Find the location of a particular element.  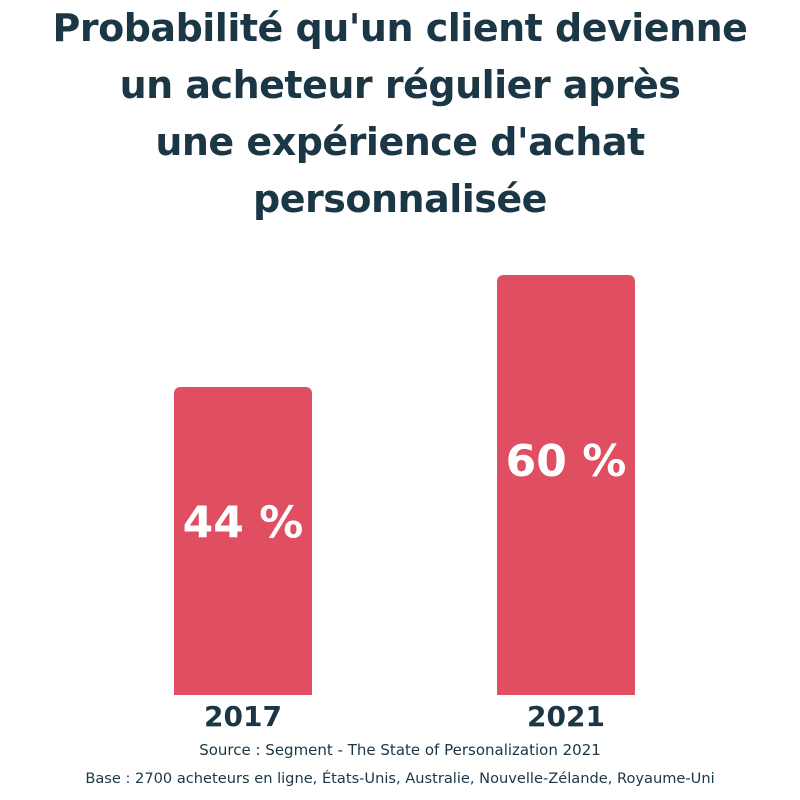

chart-title-line: personnalisée is located at coordinates (400, 199).